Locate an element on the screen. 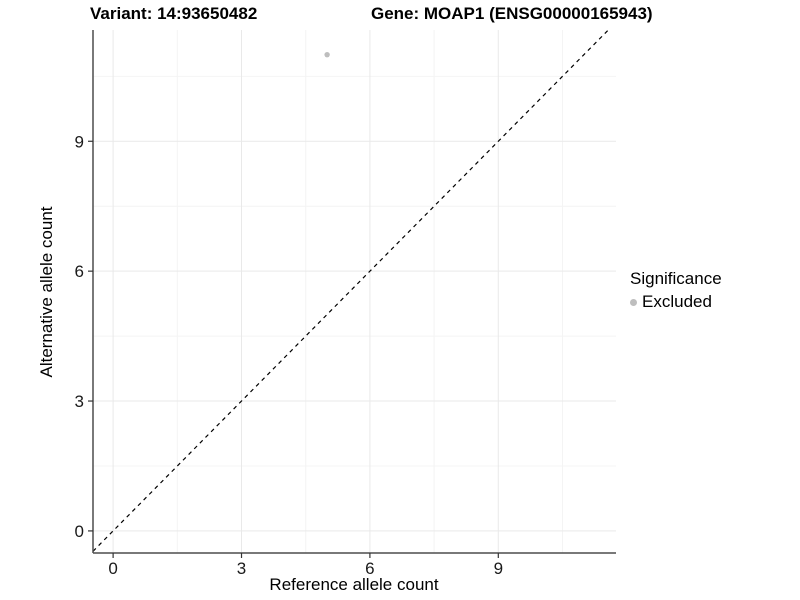 The height and width of the screenshot is (600, 800). variant-title: Variant: 14:93650482 is located at coordinates (174, 13).